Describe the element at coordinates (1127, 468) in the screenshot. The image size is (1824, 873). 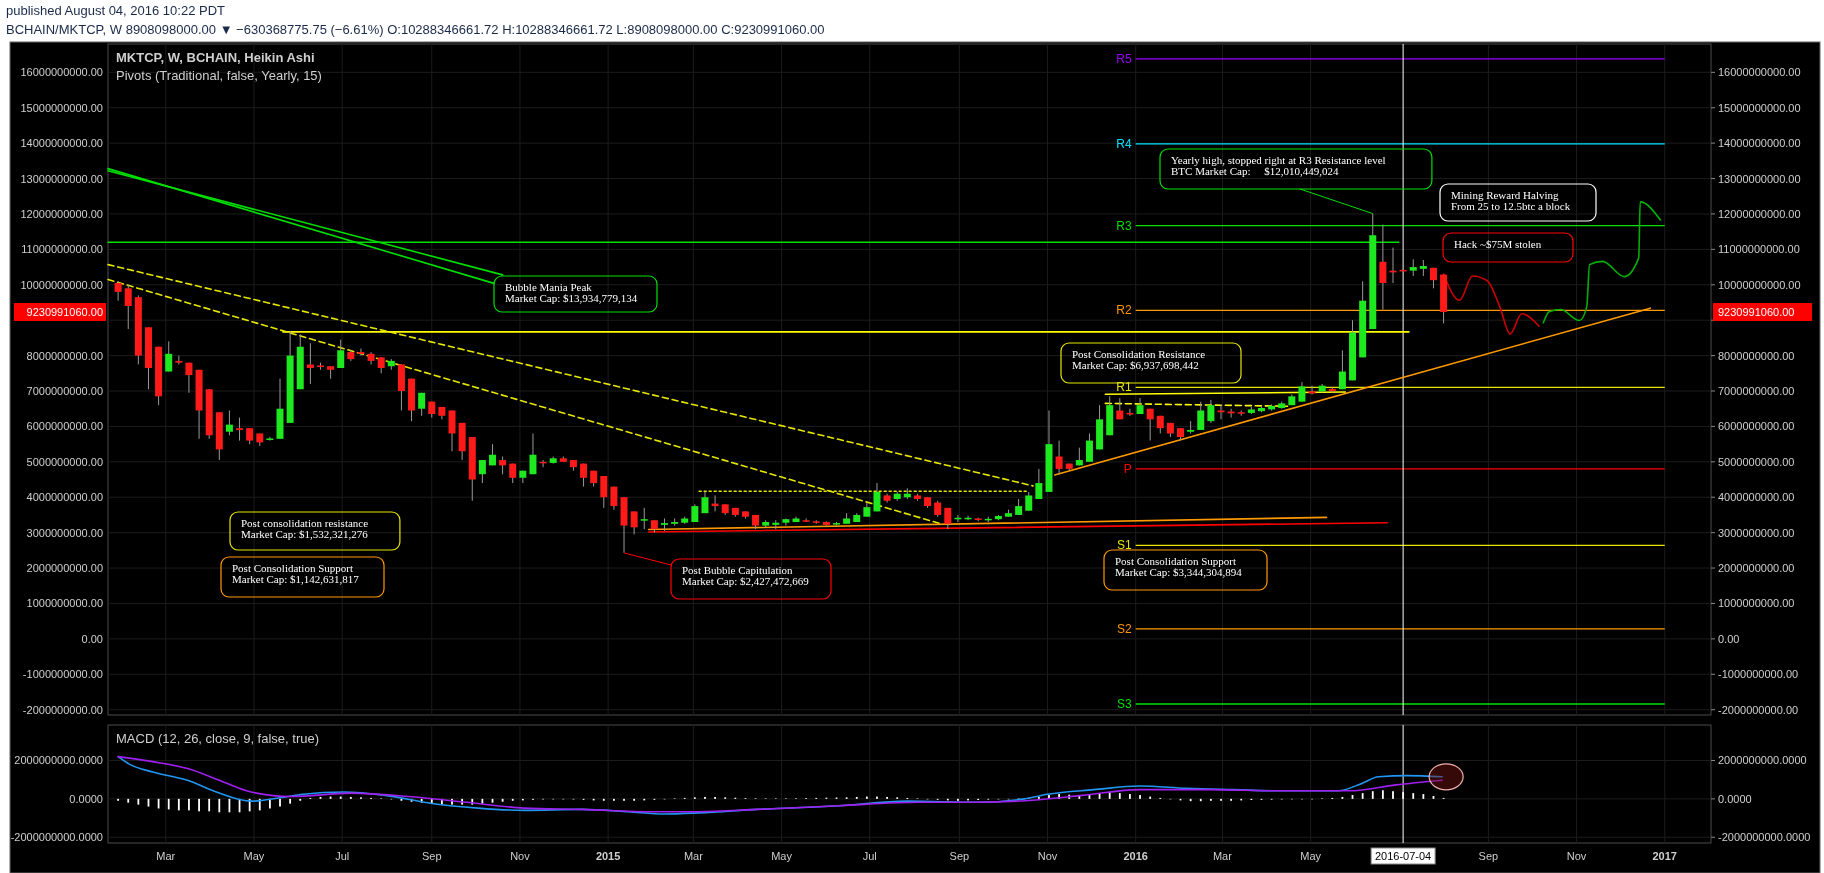
I see `ref-line-label: P` at that location.